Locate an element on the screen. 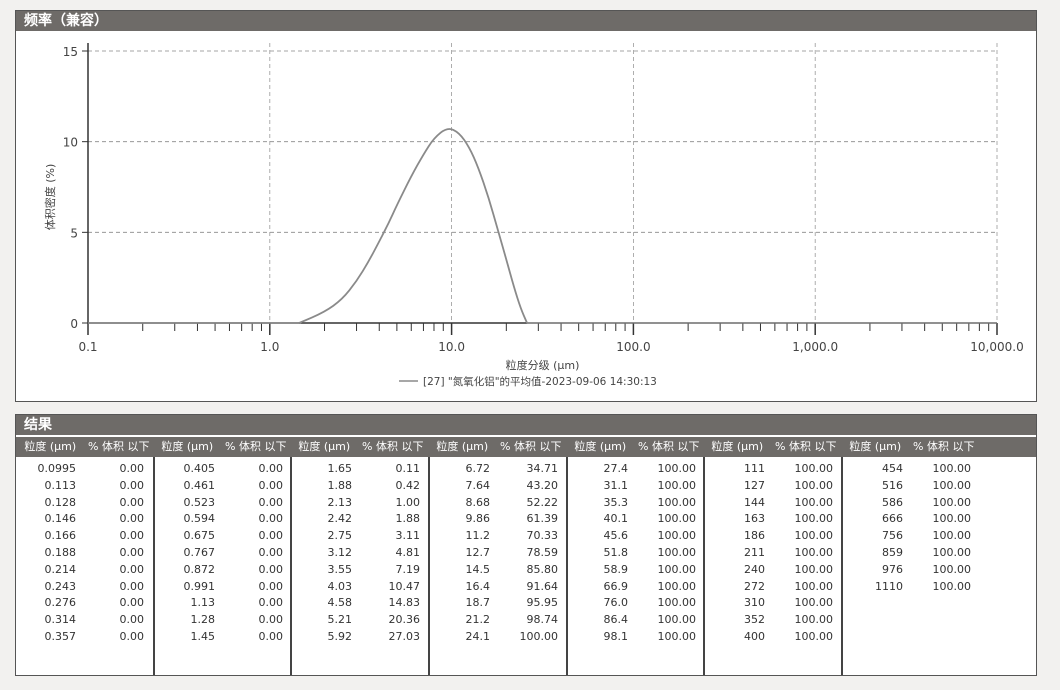 The image size is (1060, 690). volume-percent-under: 98.74 is located at coordinates (542, 620).